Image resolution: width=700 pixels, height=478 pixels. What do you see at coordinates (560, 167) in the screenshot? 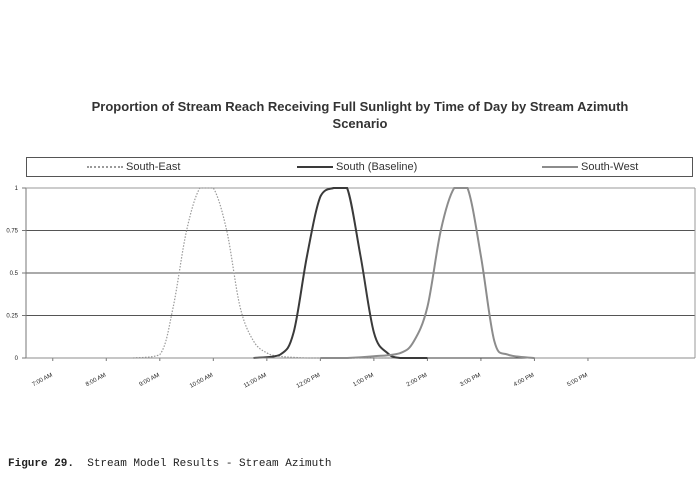
I see `legend-swatch-south-west` at bounding box center [560, 167].